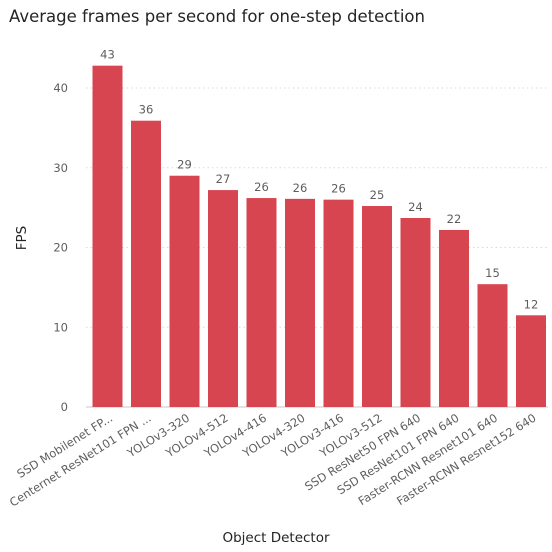  Describe the element at coordinates (276, 538) in the screenshot. I see `x-axis-label: Object Detector` at that location.